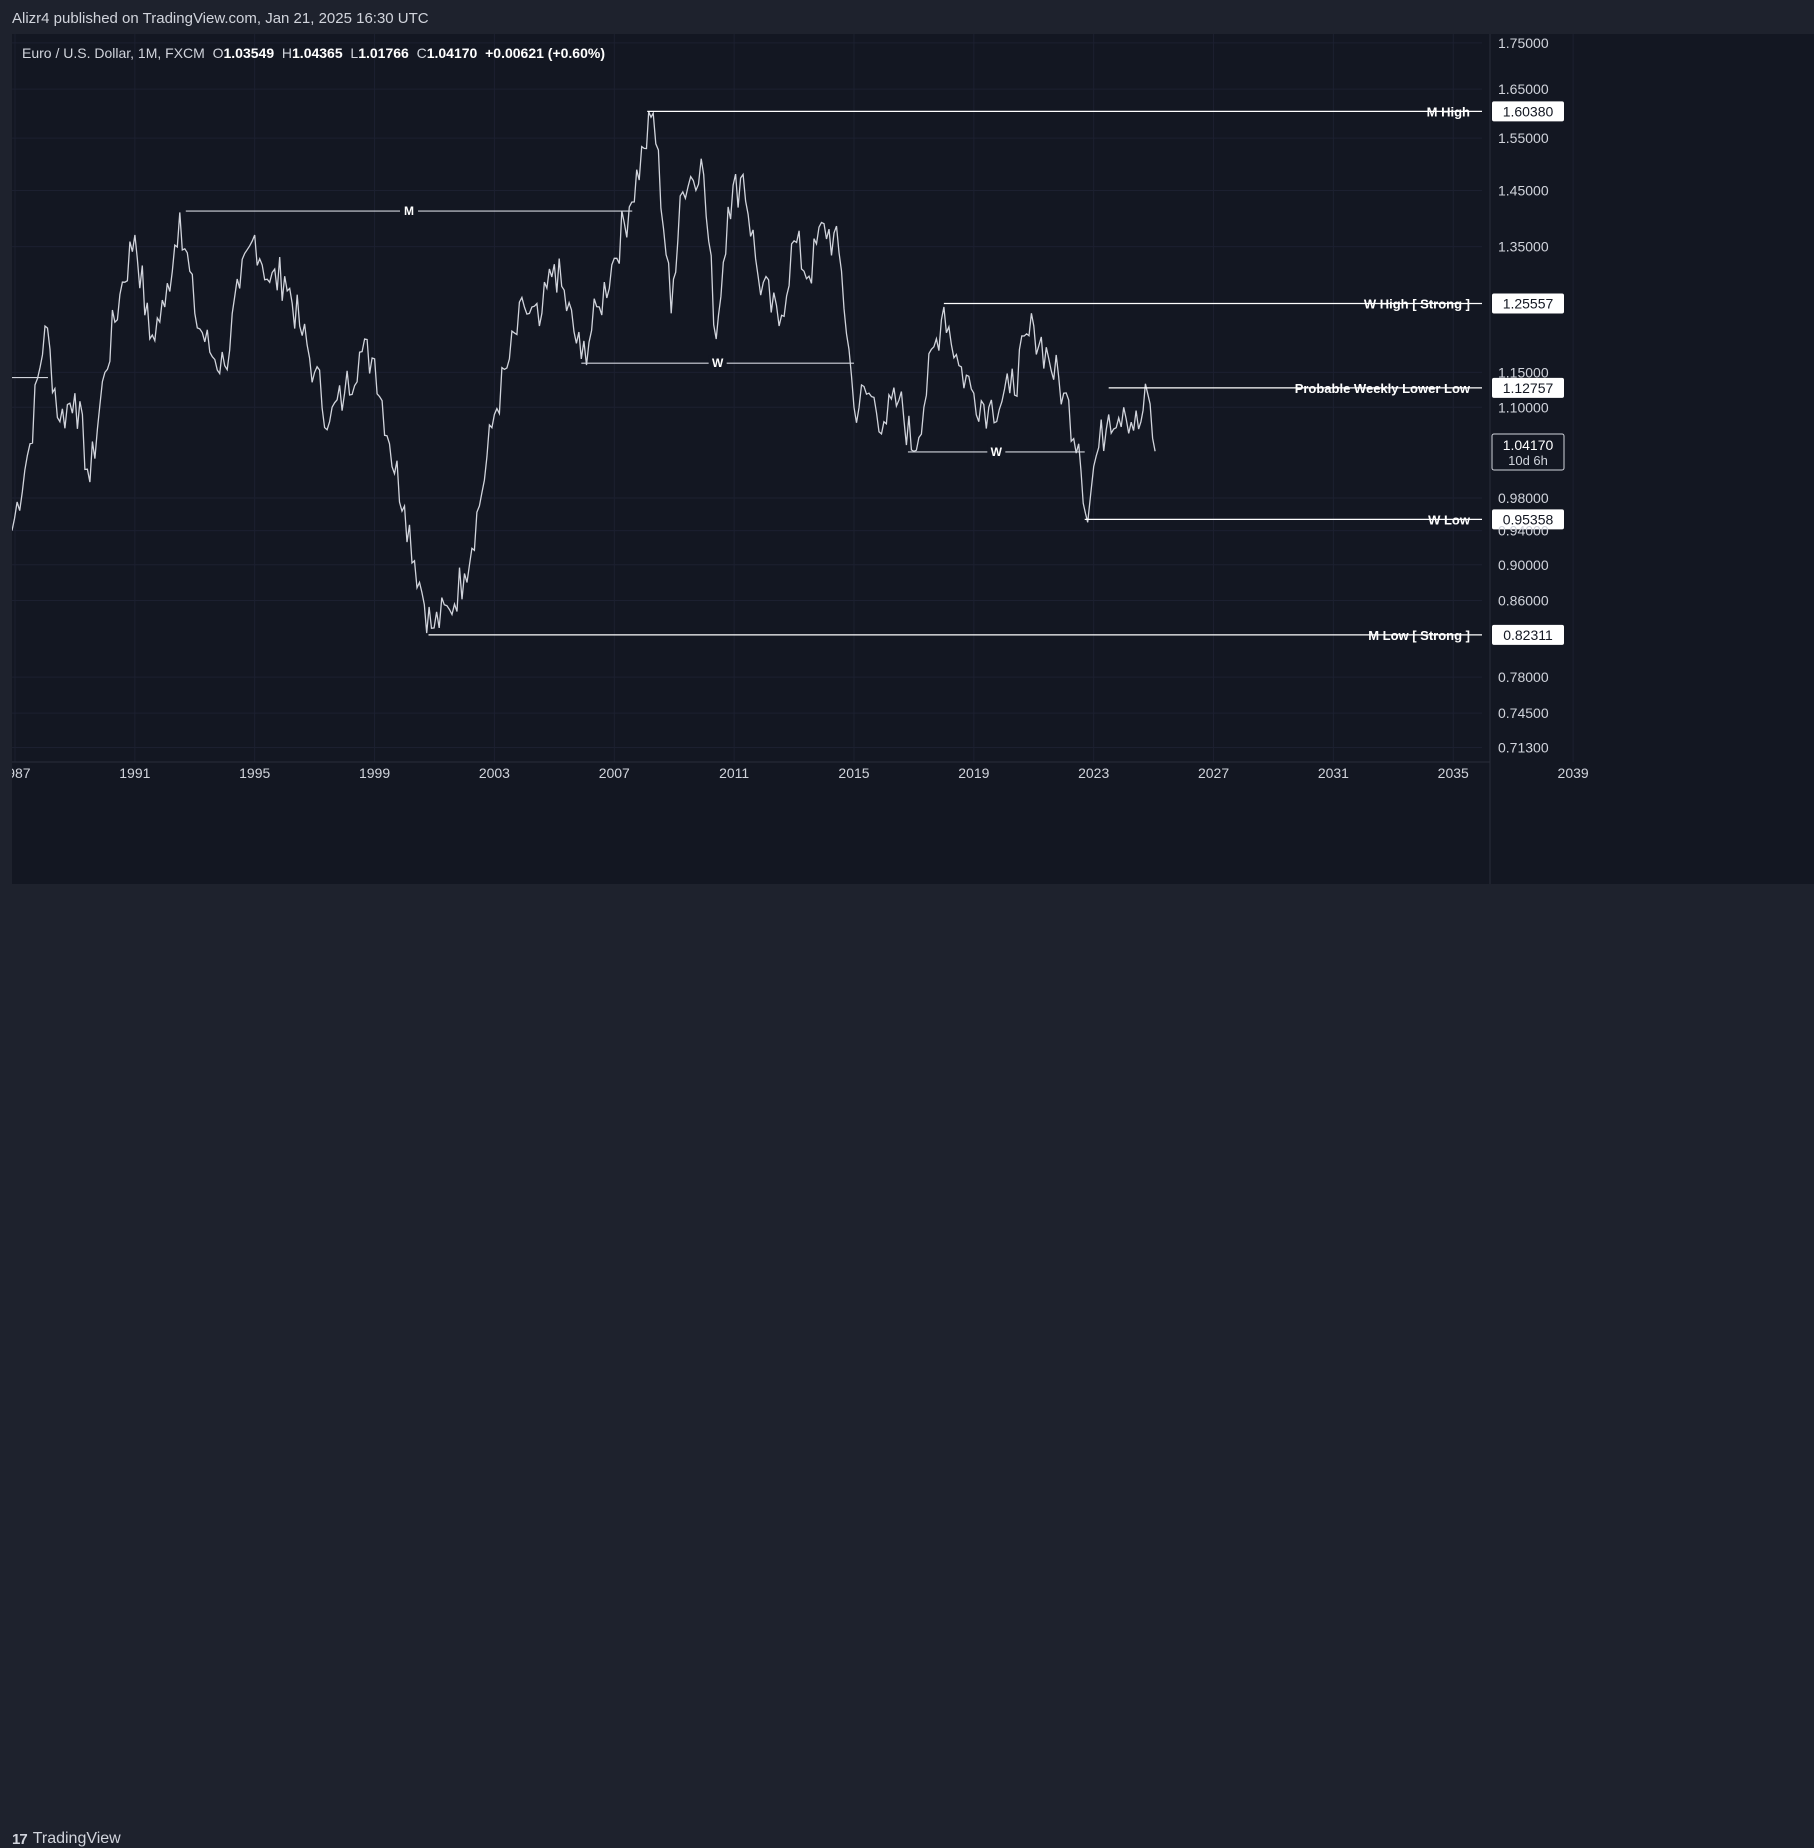  I want to click on price-tick-label: 1.15000, so click(1523, 372).